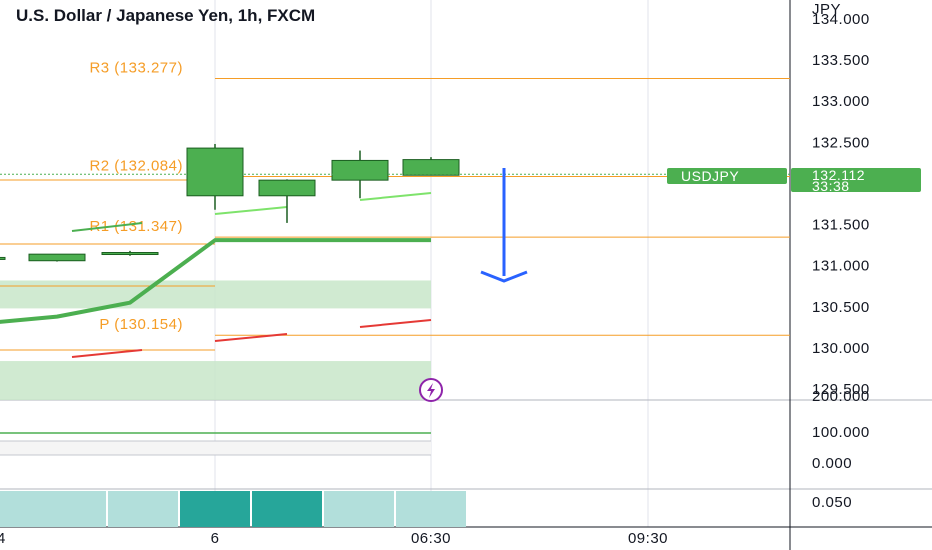 The width and height of the screenshot is (932, 550). What do you see at coordinates (841, 60) in the screenshot?
I see `price-tick-label: 133.500` at bounding box center [841, 60].